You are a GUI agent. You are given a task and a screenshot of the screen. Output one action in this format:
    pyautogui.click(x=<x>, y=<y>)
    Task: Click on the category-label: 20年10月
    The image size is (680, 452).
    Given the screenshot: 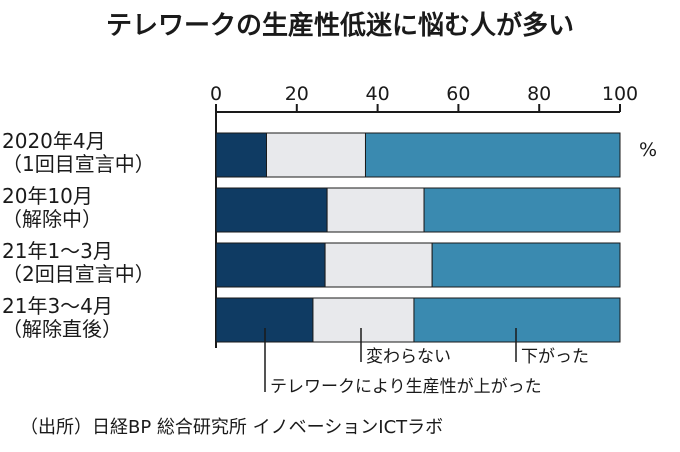 What is the action you would take?
    pyautogui.click(x=47, y=196)
    